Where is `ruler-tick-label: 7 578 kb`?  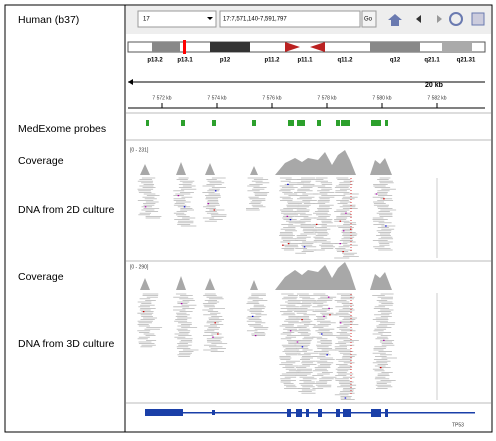 ruler-tick-label: 7 578 kb is located at coordinates (326, 98).